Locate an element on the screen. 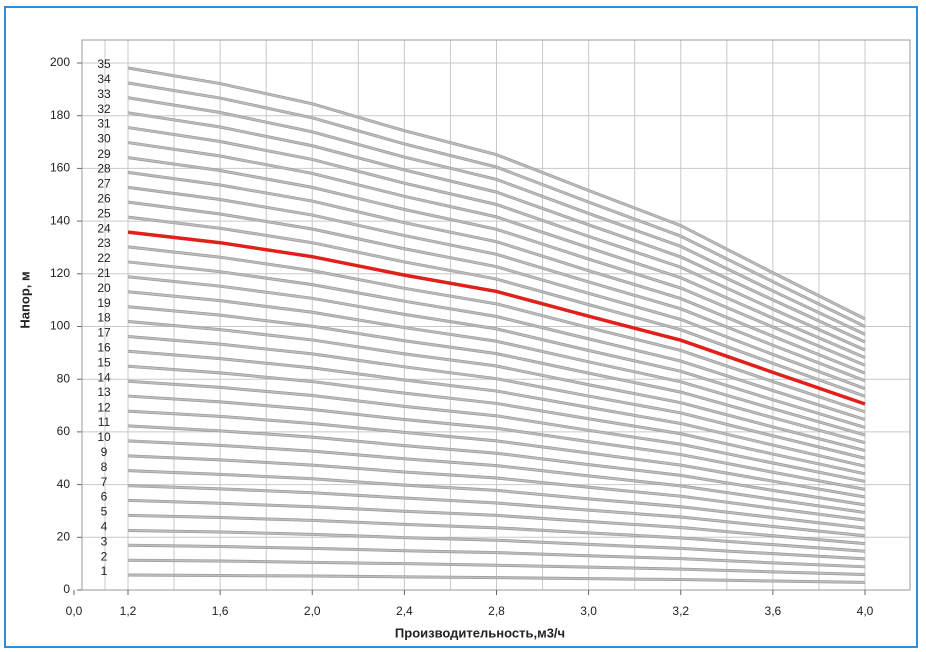  x-tick-label: 3,0 is located at coordinates (588, 611).